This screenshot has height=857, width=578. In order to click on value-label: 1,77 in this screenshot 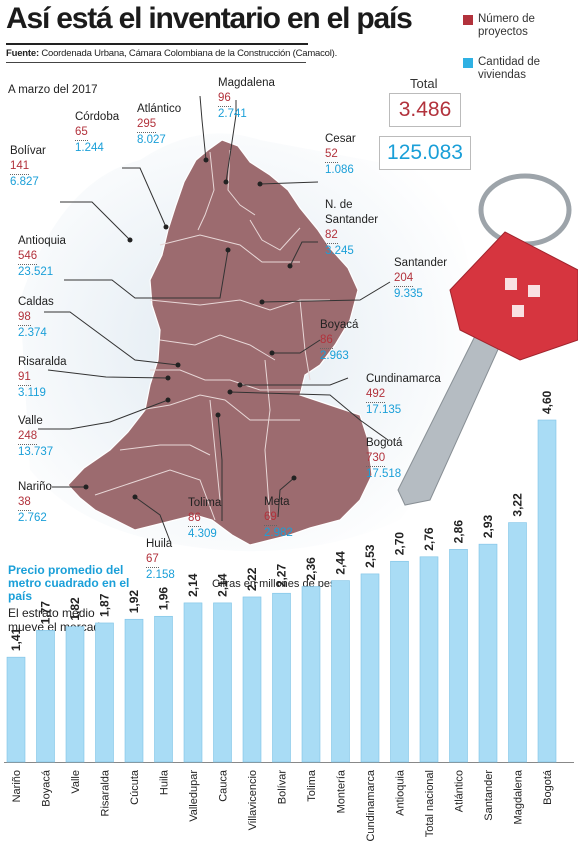, I will do `click(46, 613)`.